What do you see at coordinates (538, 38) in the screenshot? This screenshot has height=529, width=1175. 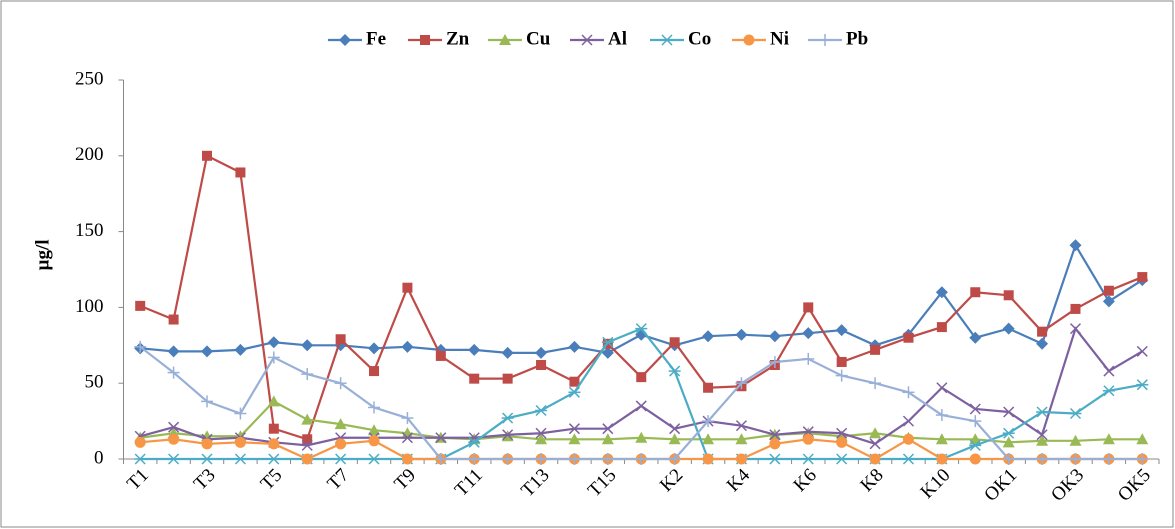 I see `legend-label: Cu` at bounding box center [538, 38].